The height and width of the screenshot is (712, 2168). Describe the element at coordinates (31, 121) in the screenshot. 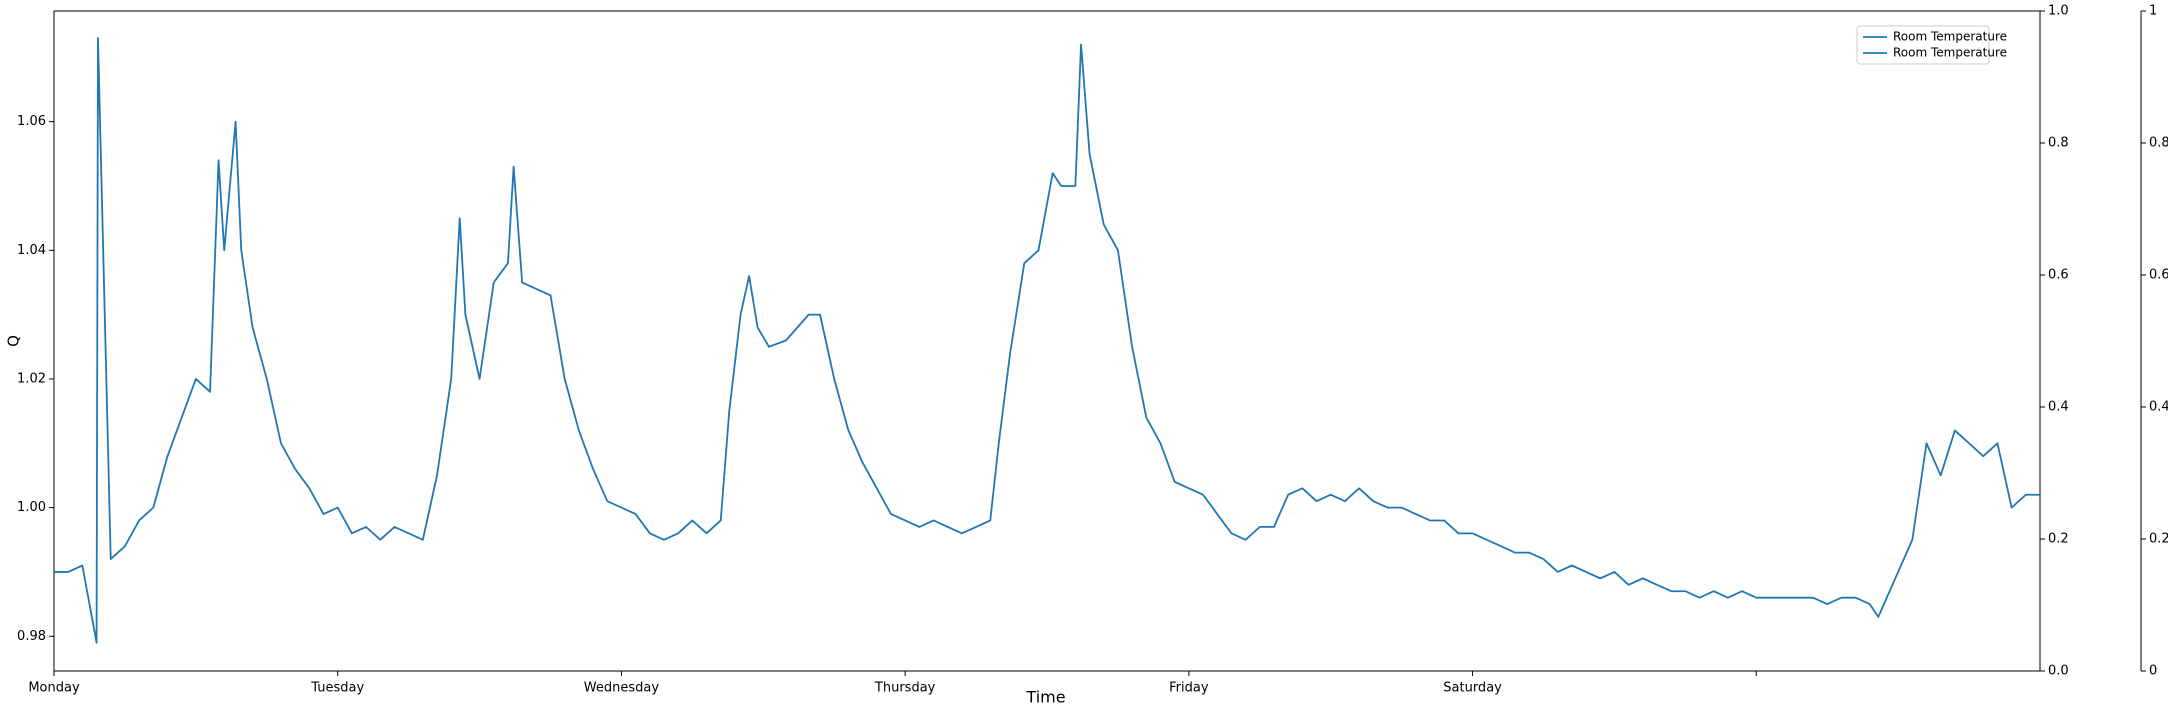

I see `y-tick-label: 1.06` at that location.